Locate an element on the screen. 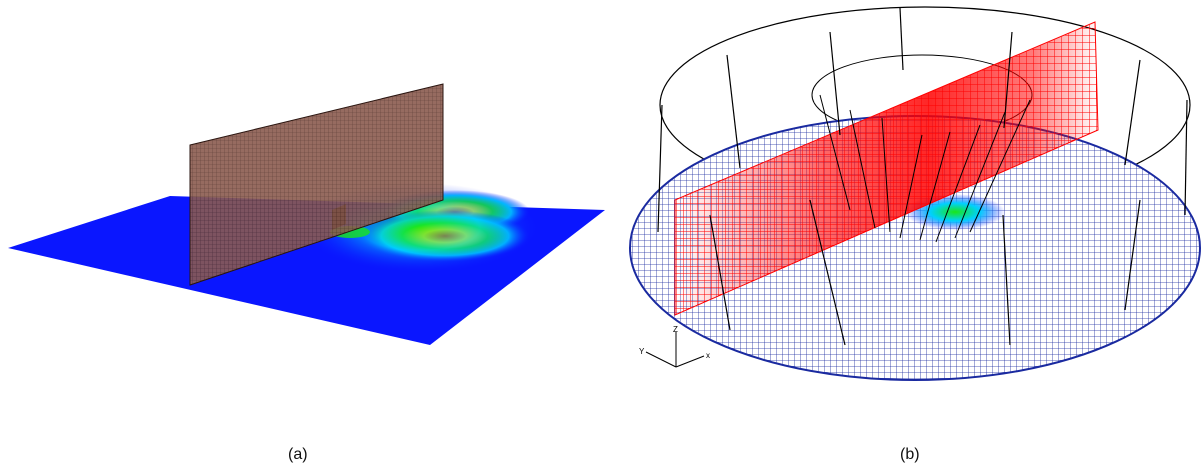  axis-label-x: x is located at coordinates (708, 355).